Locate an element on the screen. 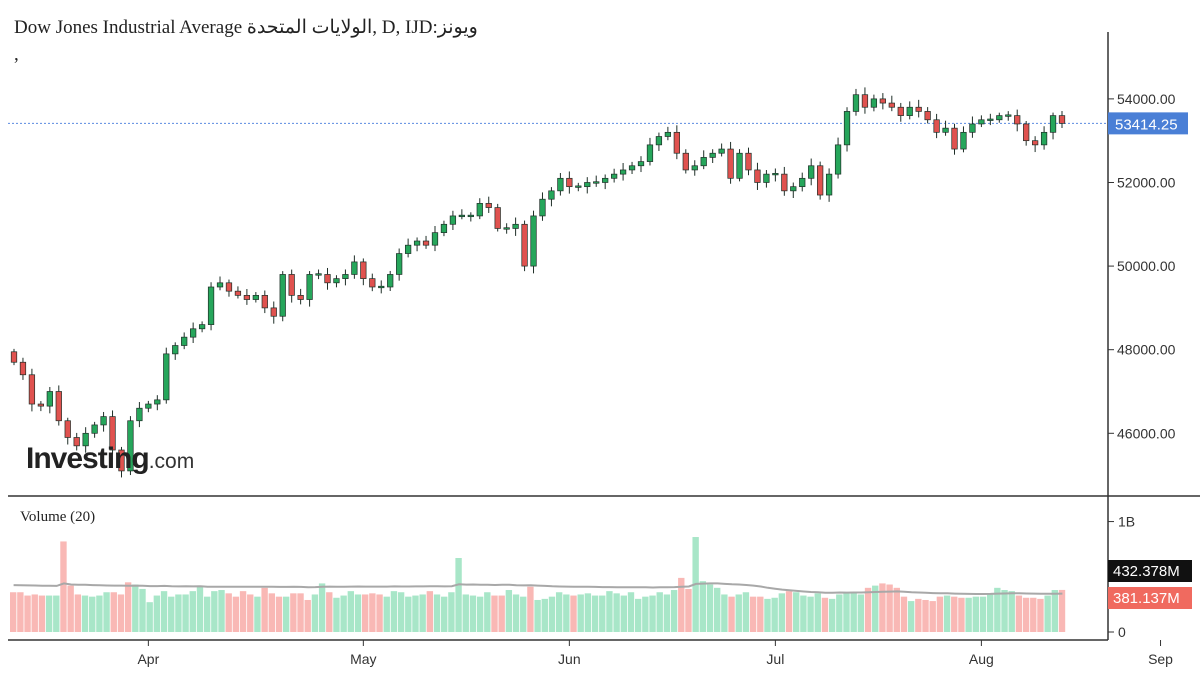 The width and height of the screenshot is (1200, 675). volume-ma-label: 432.378M is located at coordinates (1146, 571).